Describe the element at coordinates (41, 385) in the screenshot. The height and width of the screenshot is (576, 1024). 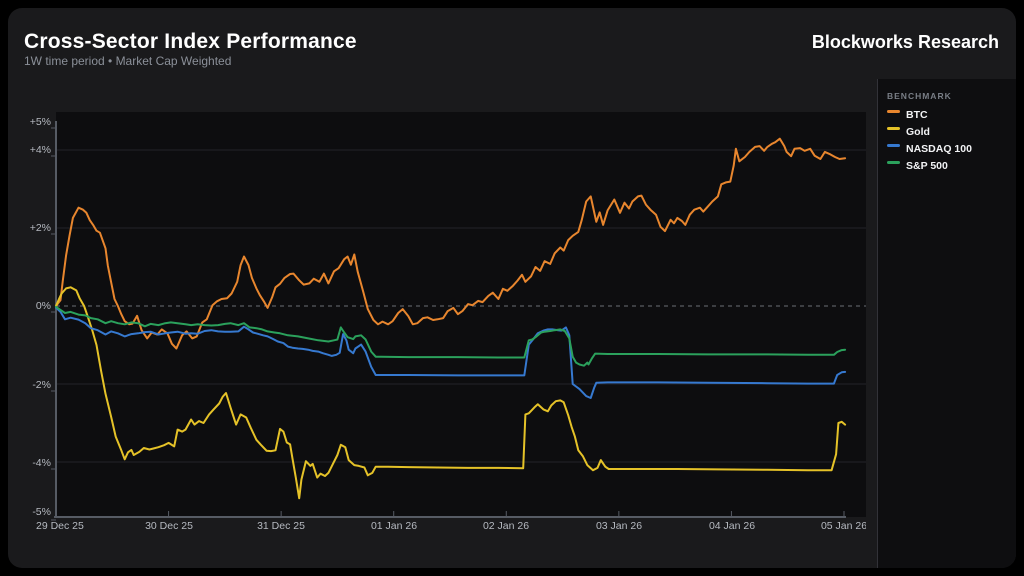
I see `y-tick-label: -2%` at that location.